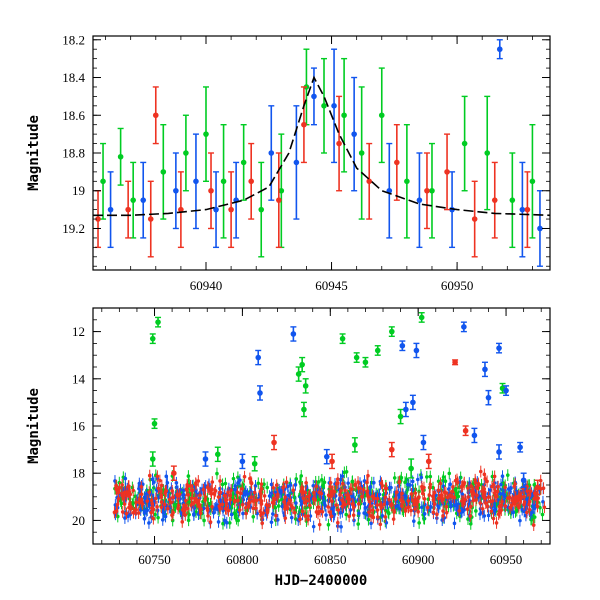  I want to click on bottom-x-axis-title: HJD−2400000, so click(321, 581).